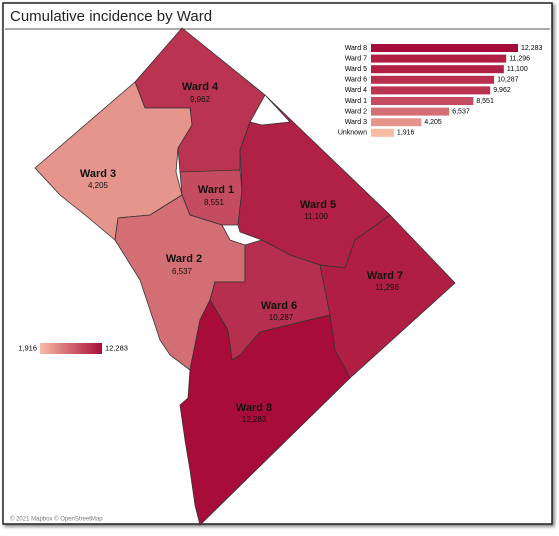 Image resolution: width=559 pixels, height=536 pixels. What do you see at coordinates (356, 58) in the screenshot?
I see `bar-category: Ward 7` at bounding box center [356, 58].